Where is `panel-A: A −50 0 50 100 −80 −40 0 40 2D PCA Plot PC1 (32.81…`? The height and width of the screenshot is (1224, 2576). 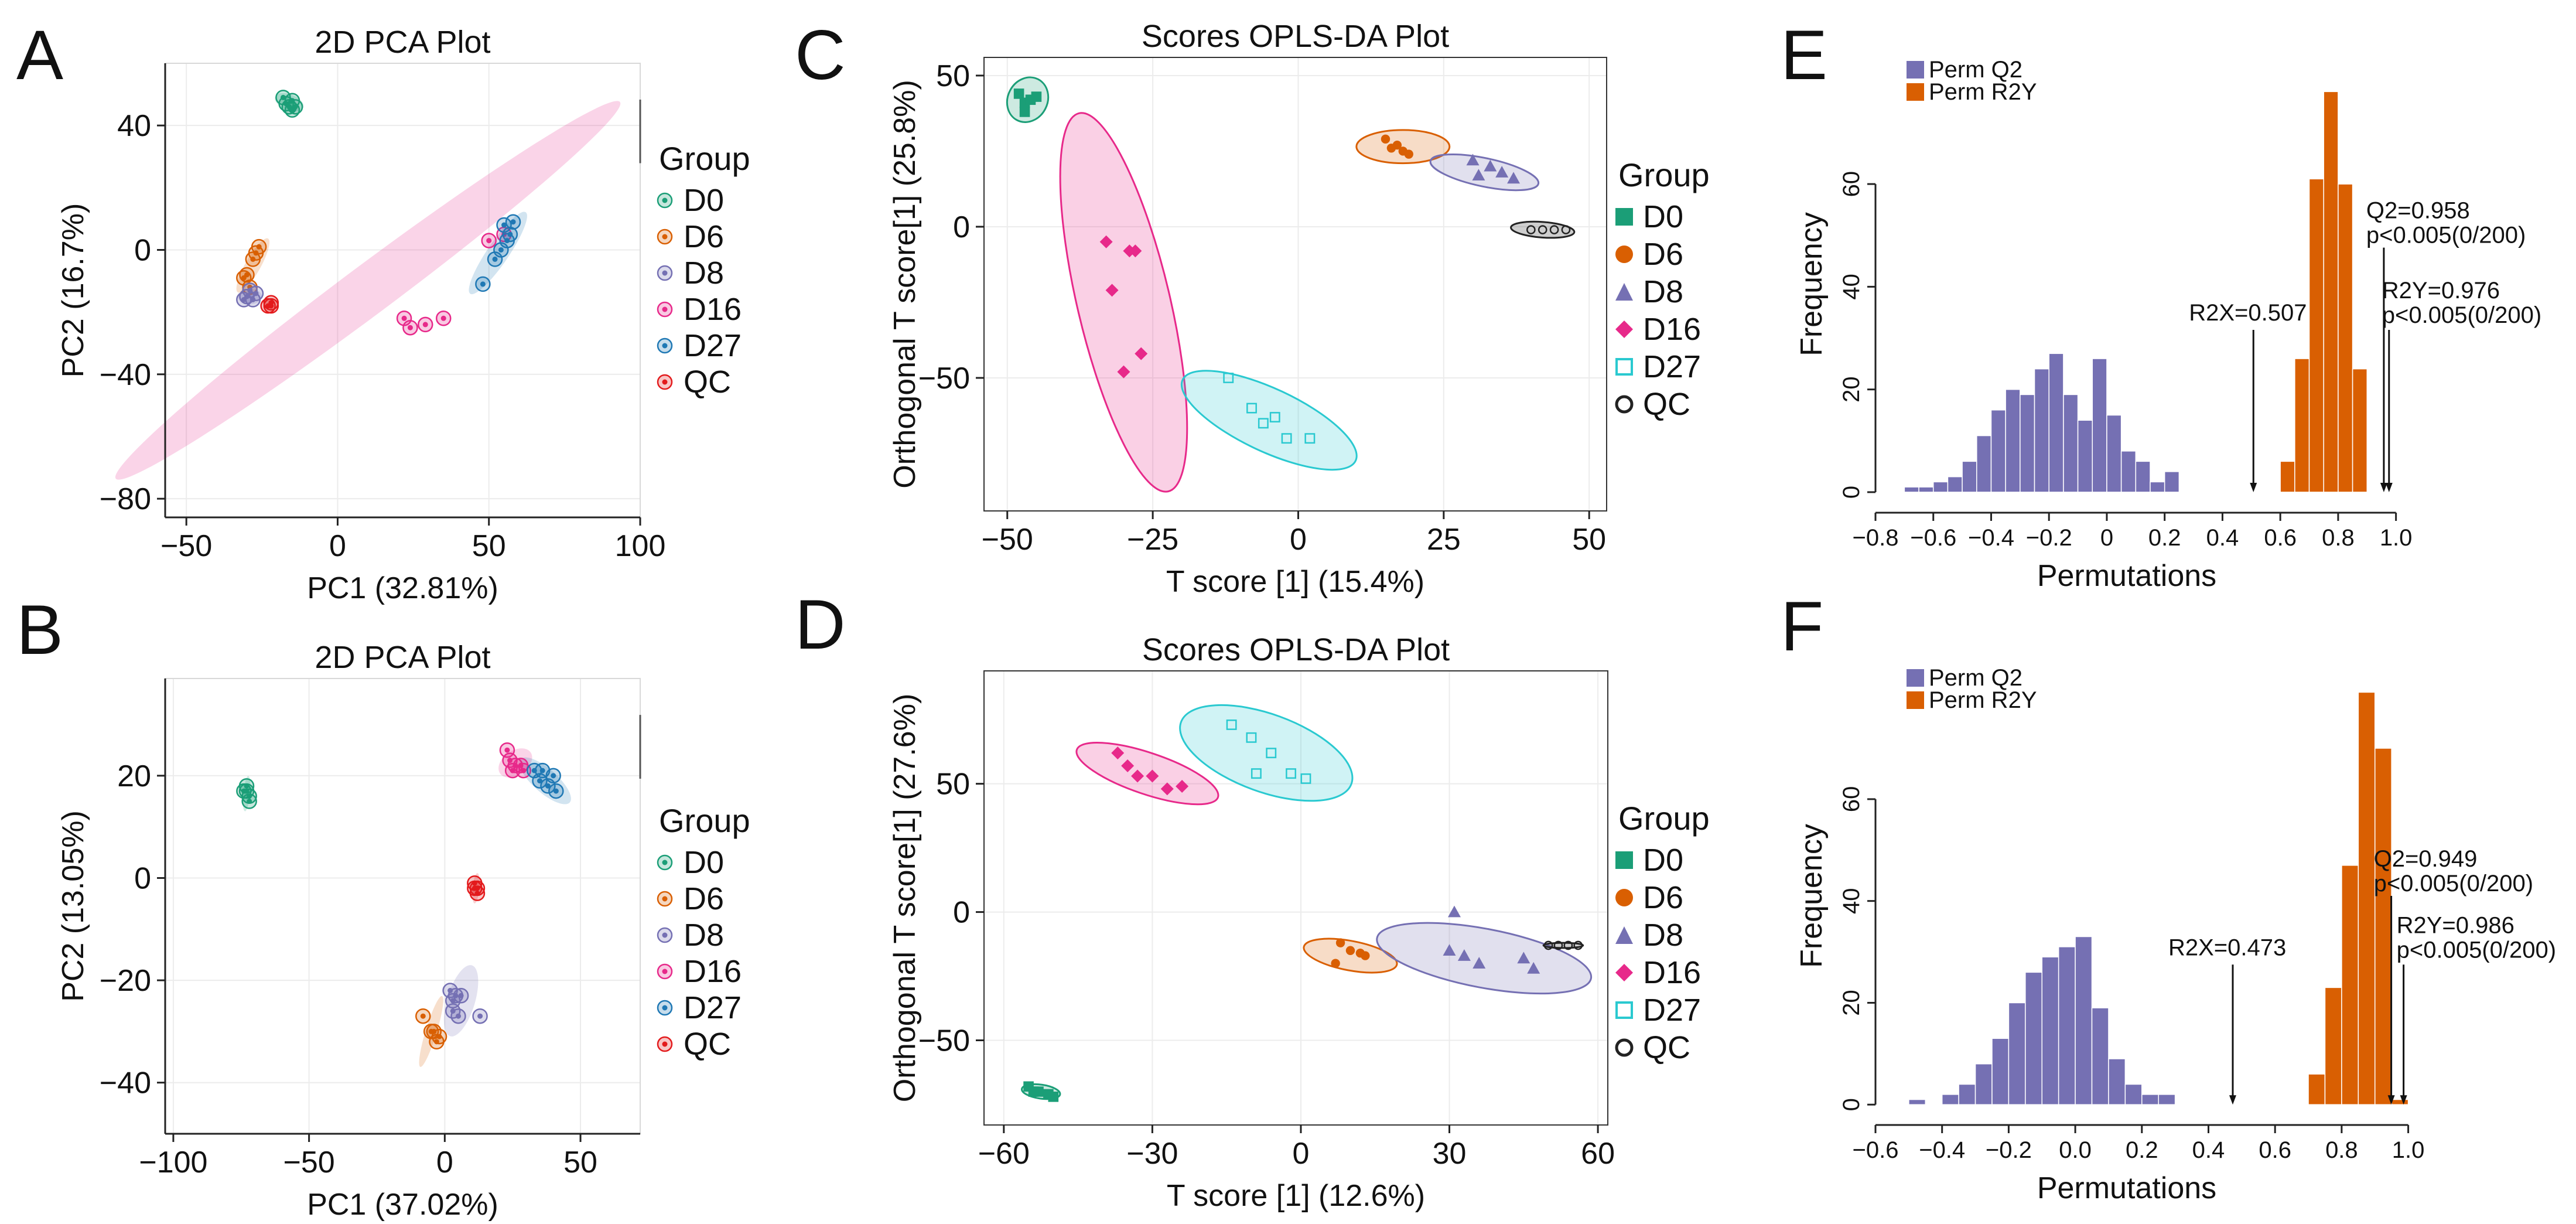
panel-A: A −50 0 50 100 −80 −40 0 40 2D PCA Plot PC1 (32.81… is located at coordinates (383, 310).